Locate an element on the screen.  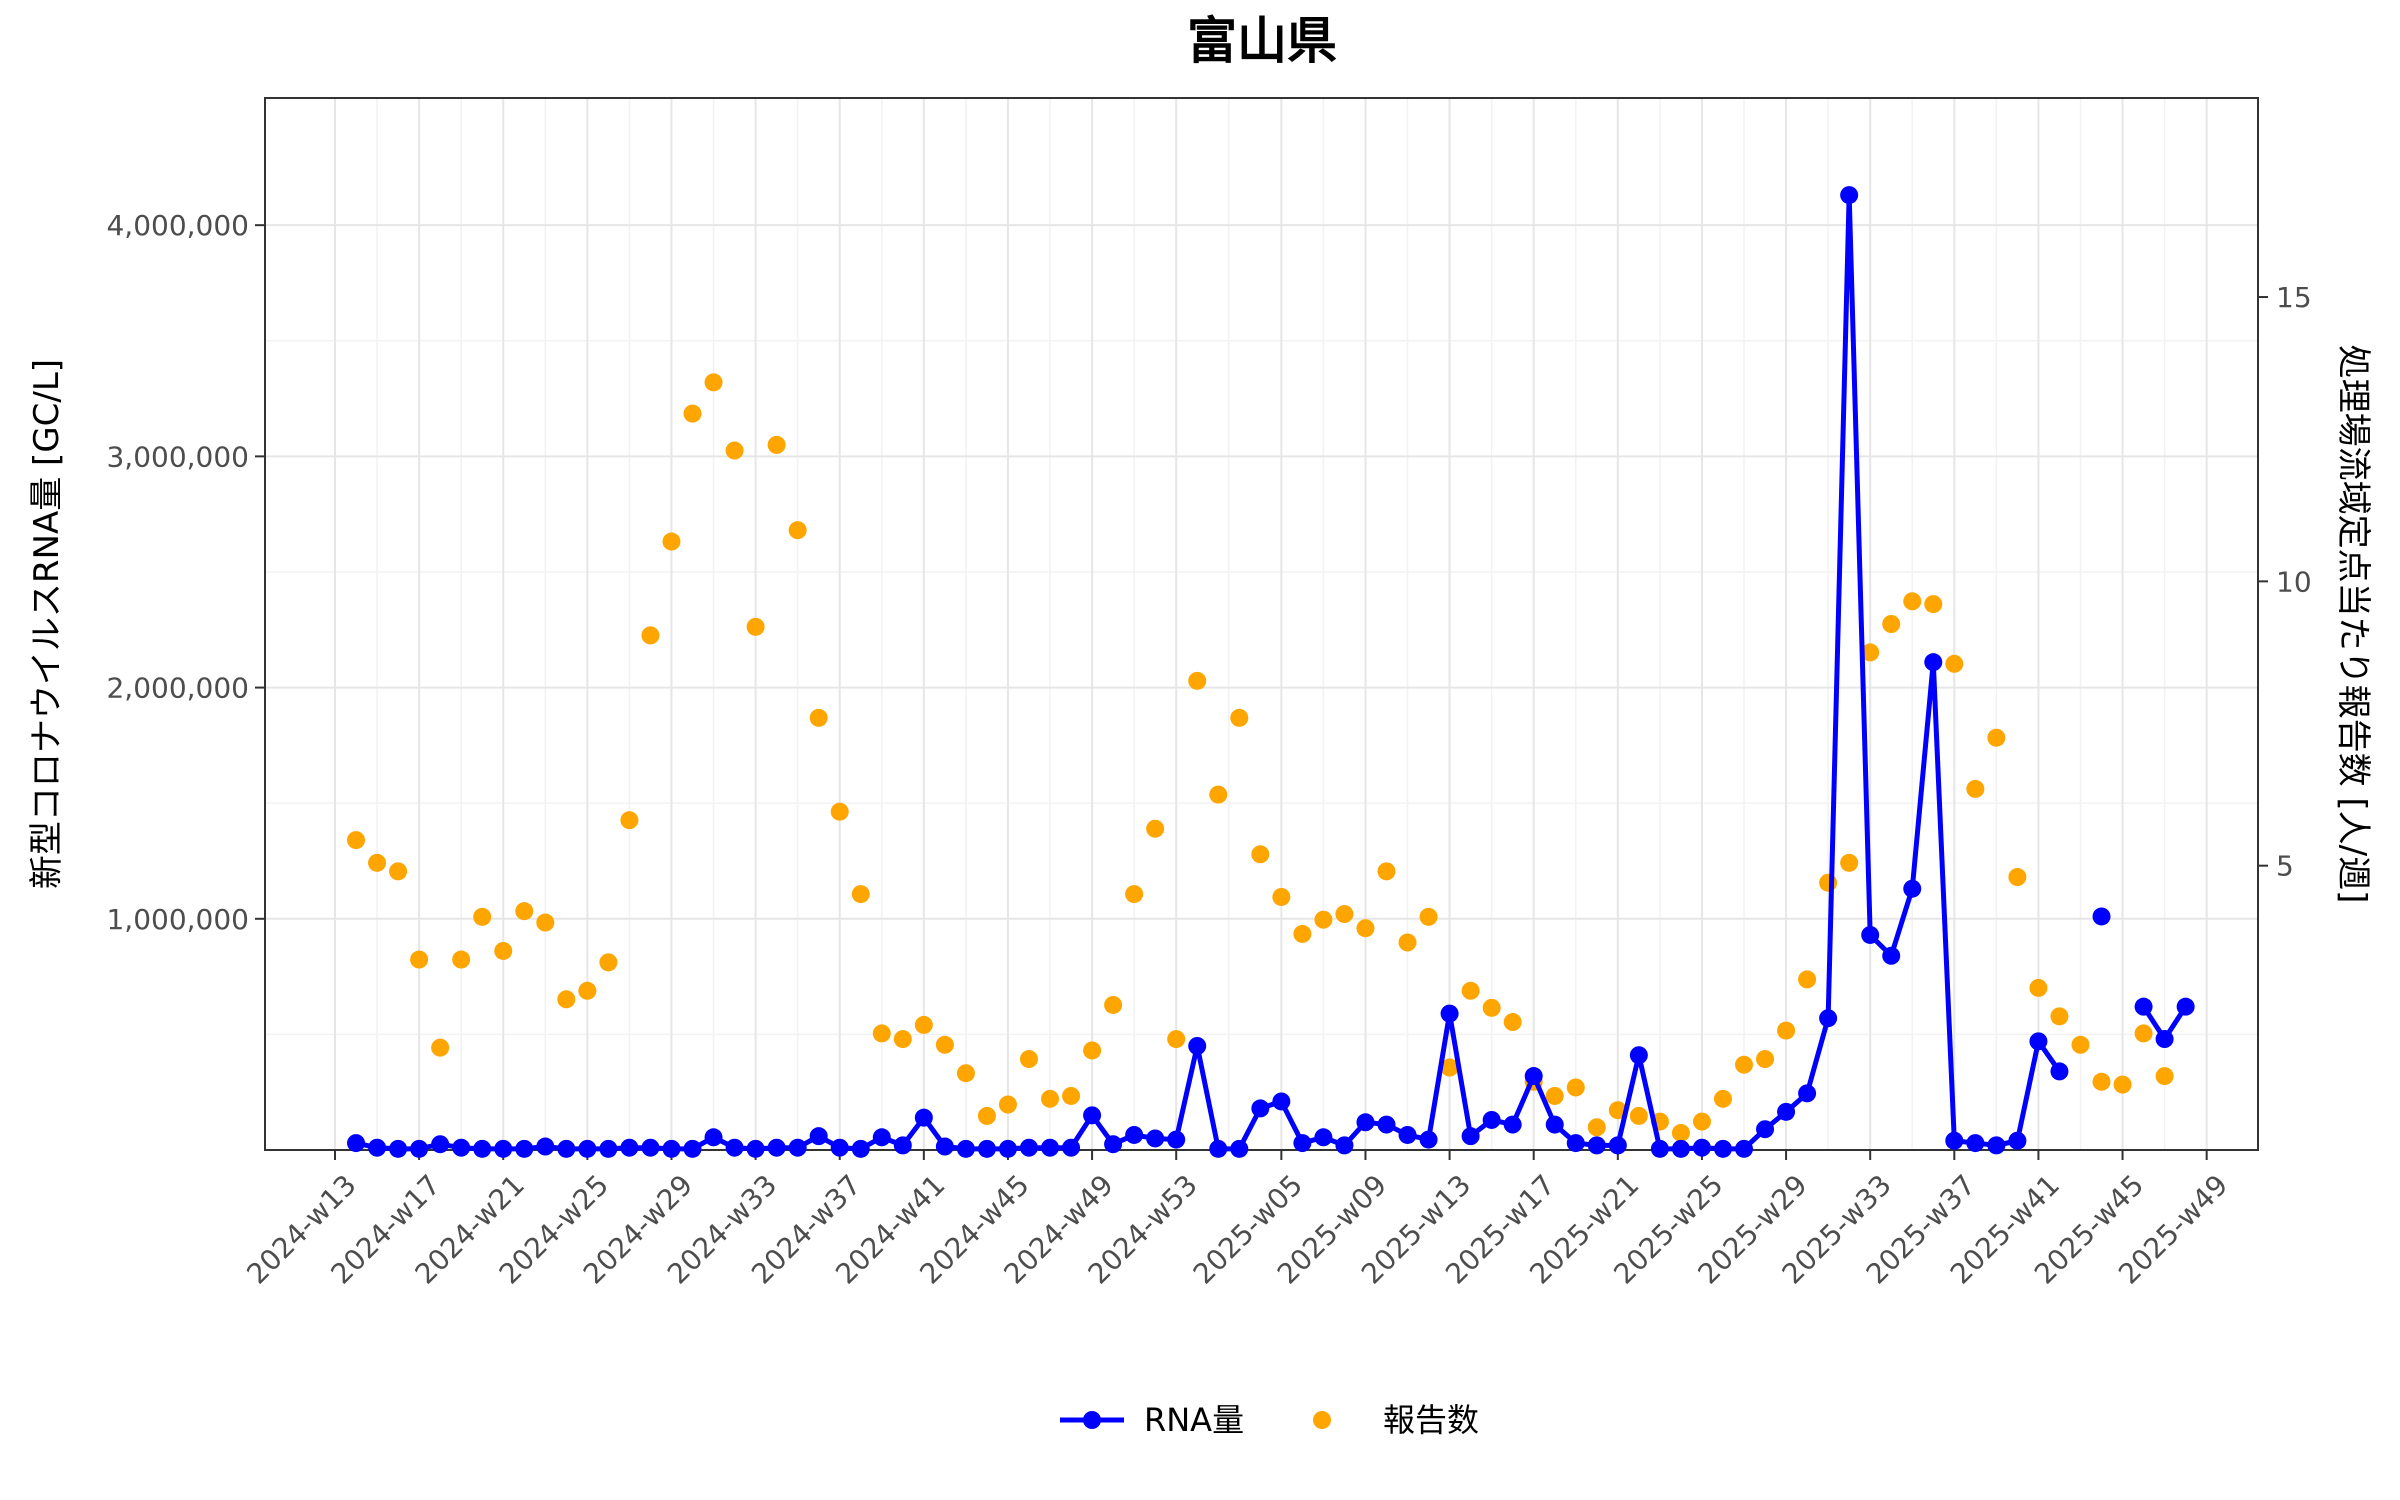
y-left-tick-label: 4,000,000 is located at coordinates (177, 225).